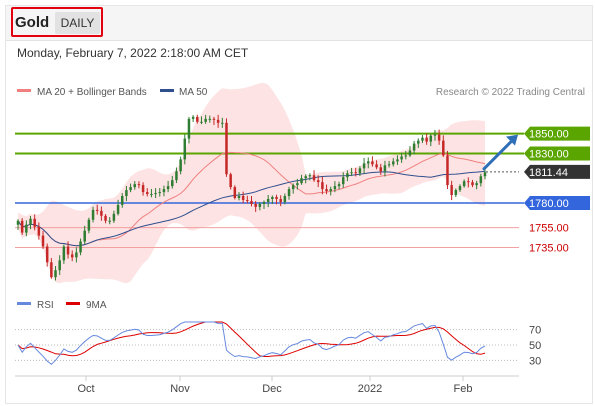  What do you see at coordinates (535, 361) in the screenshot?
I see `rsi-level-label-30: 30` at bounding box center [535, 361].